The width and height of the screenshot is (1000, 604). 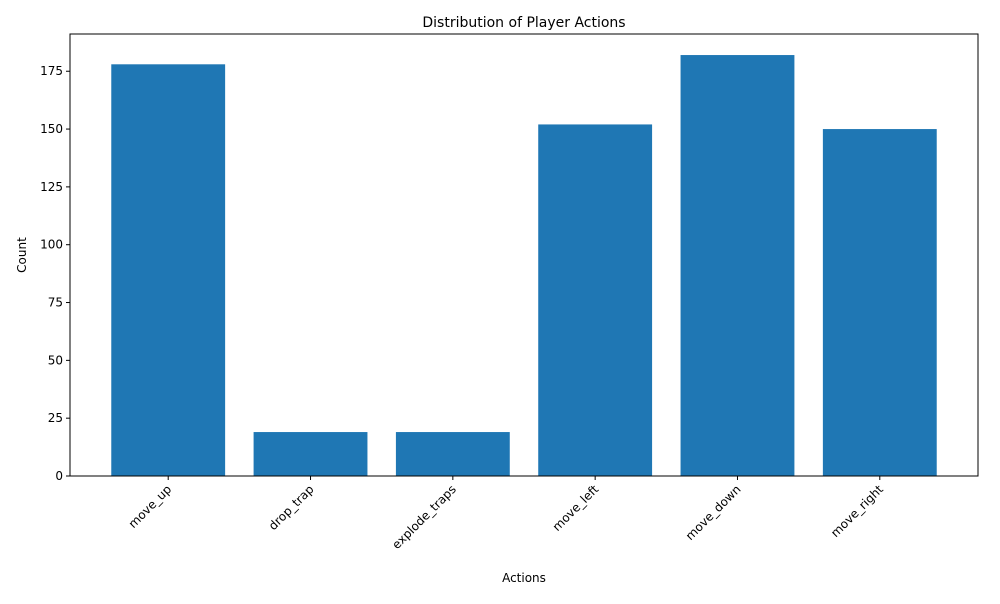 What do you see at coordinates (168, 270) in the screenshot?
I see `bar-move-up` at bounding box center [168, 270].